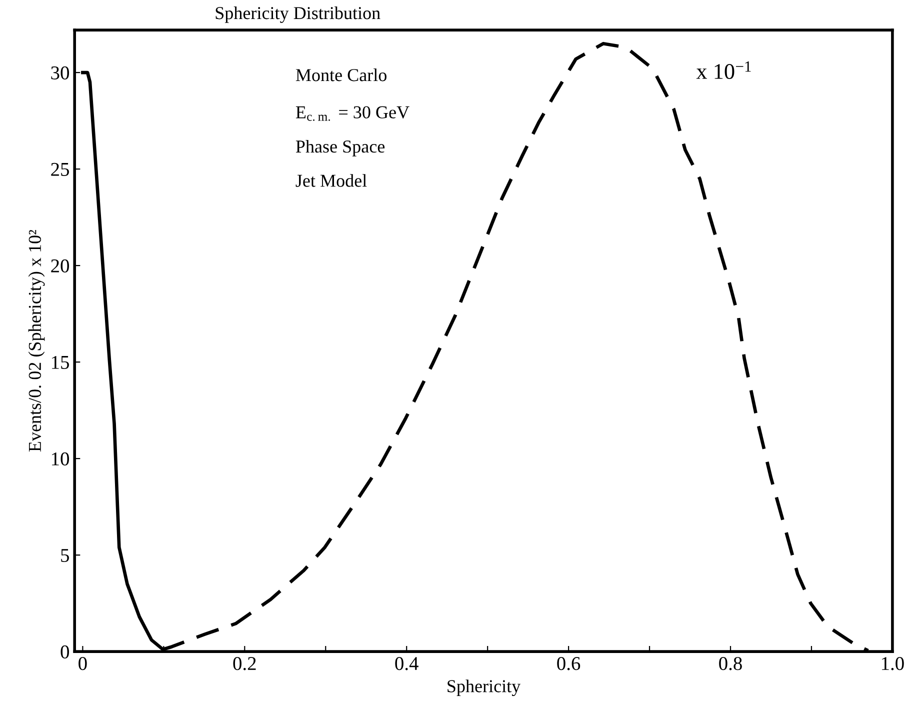 The width and height of the screenshot is (921, 716). I want to click on chart-title: Sphericity Distribution, so click(298, 14).